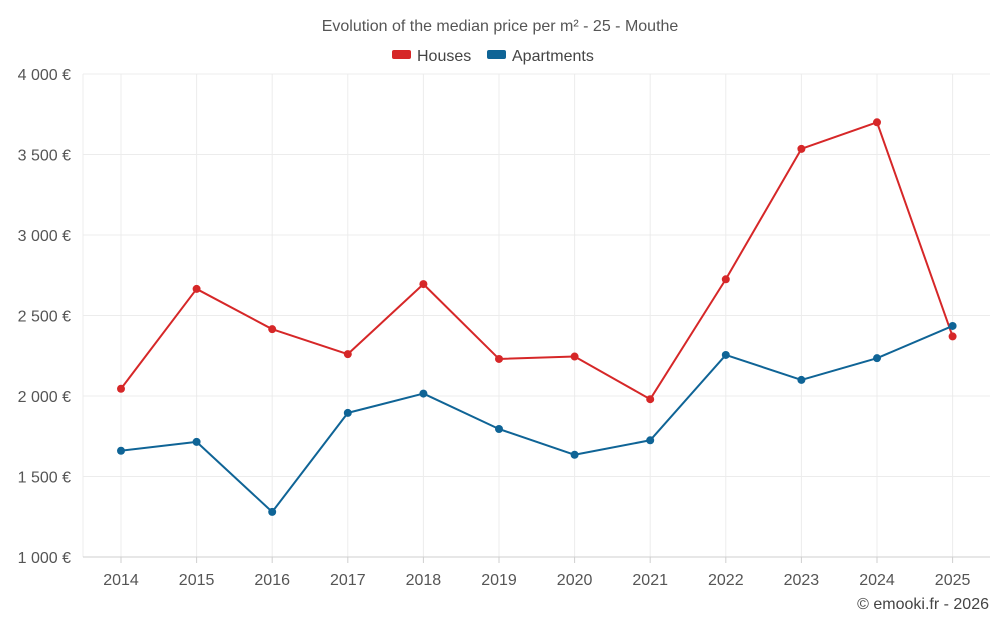 The image size is (1000, 625). I want to click on credit-text: © emooki.fr - 2026, so click(923, 604).